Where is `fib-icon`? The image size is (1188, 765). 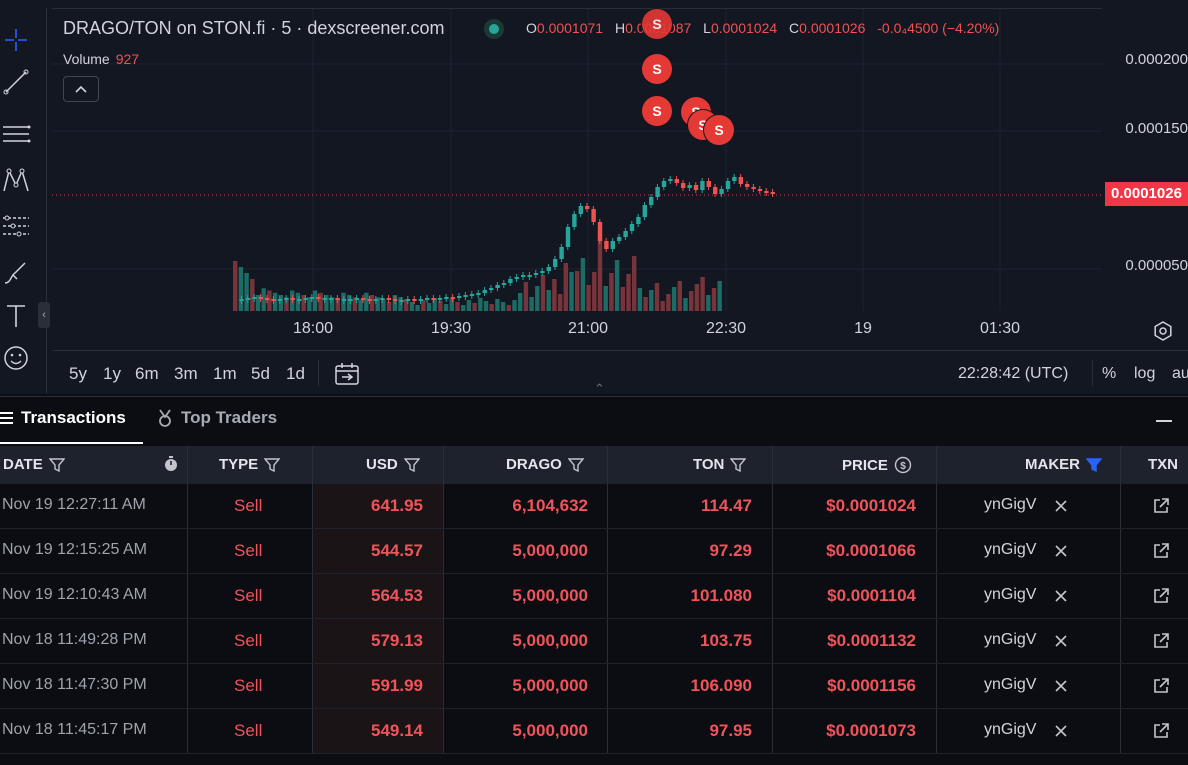
fib-icon is located at coordinates (16, 134).